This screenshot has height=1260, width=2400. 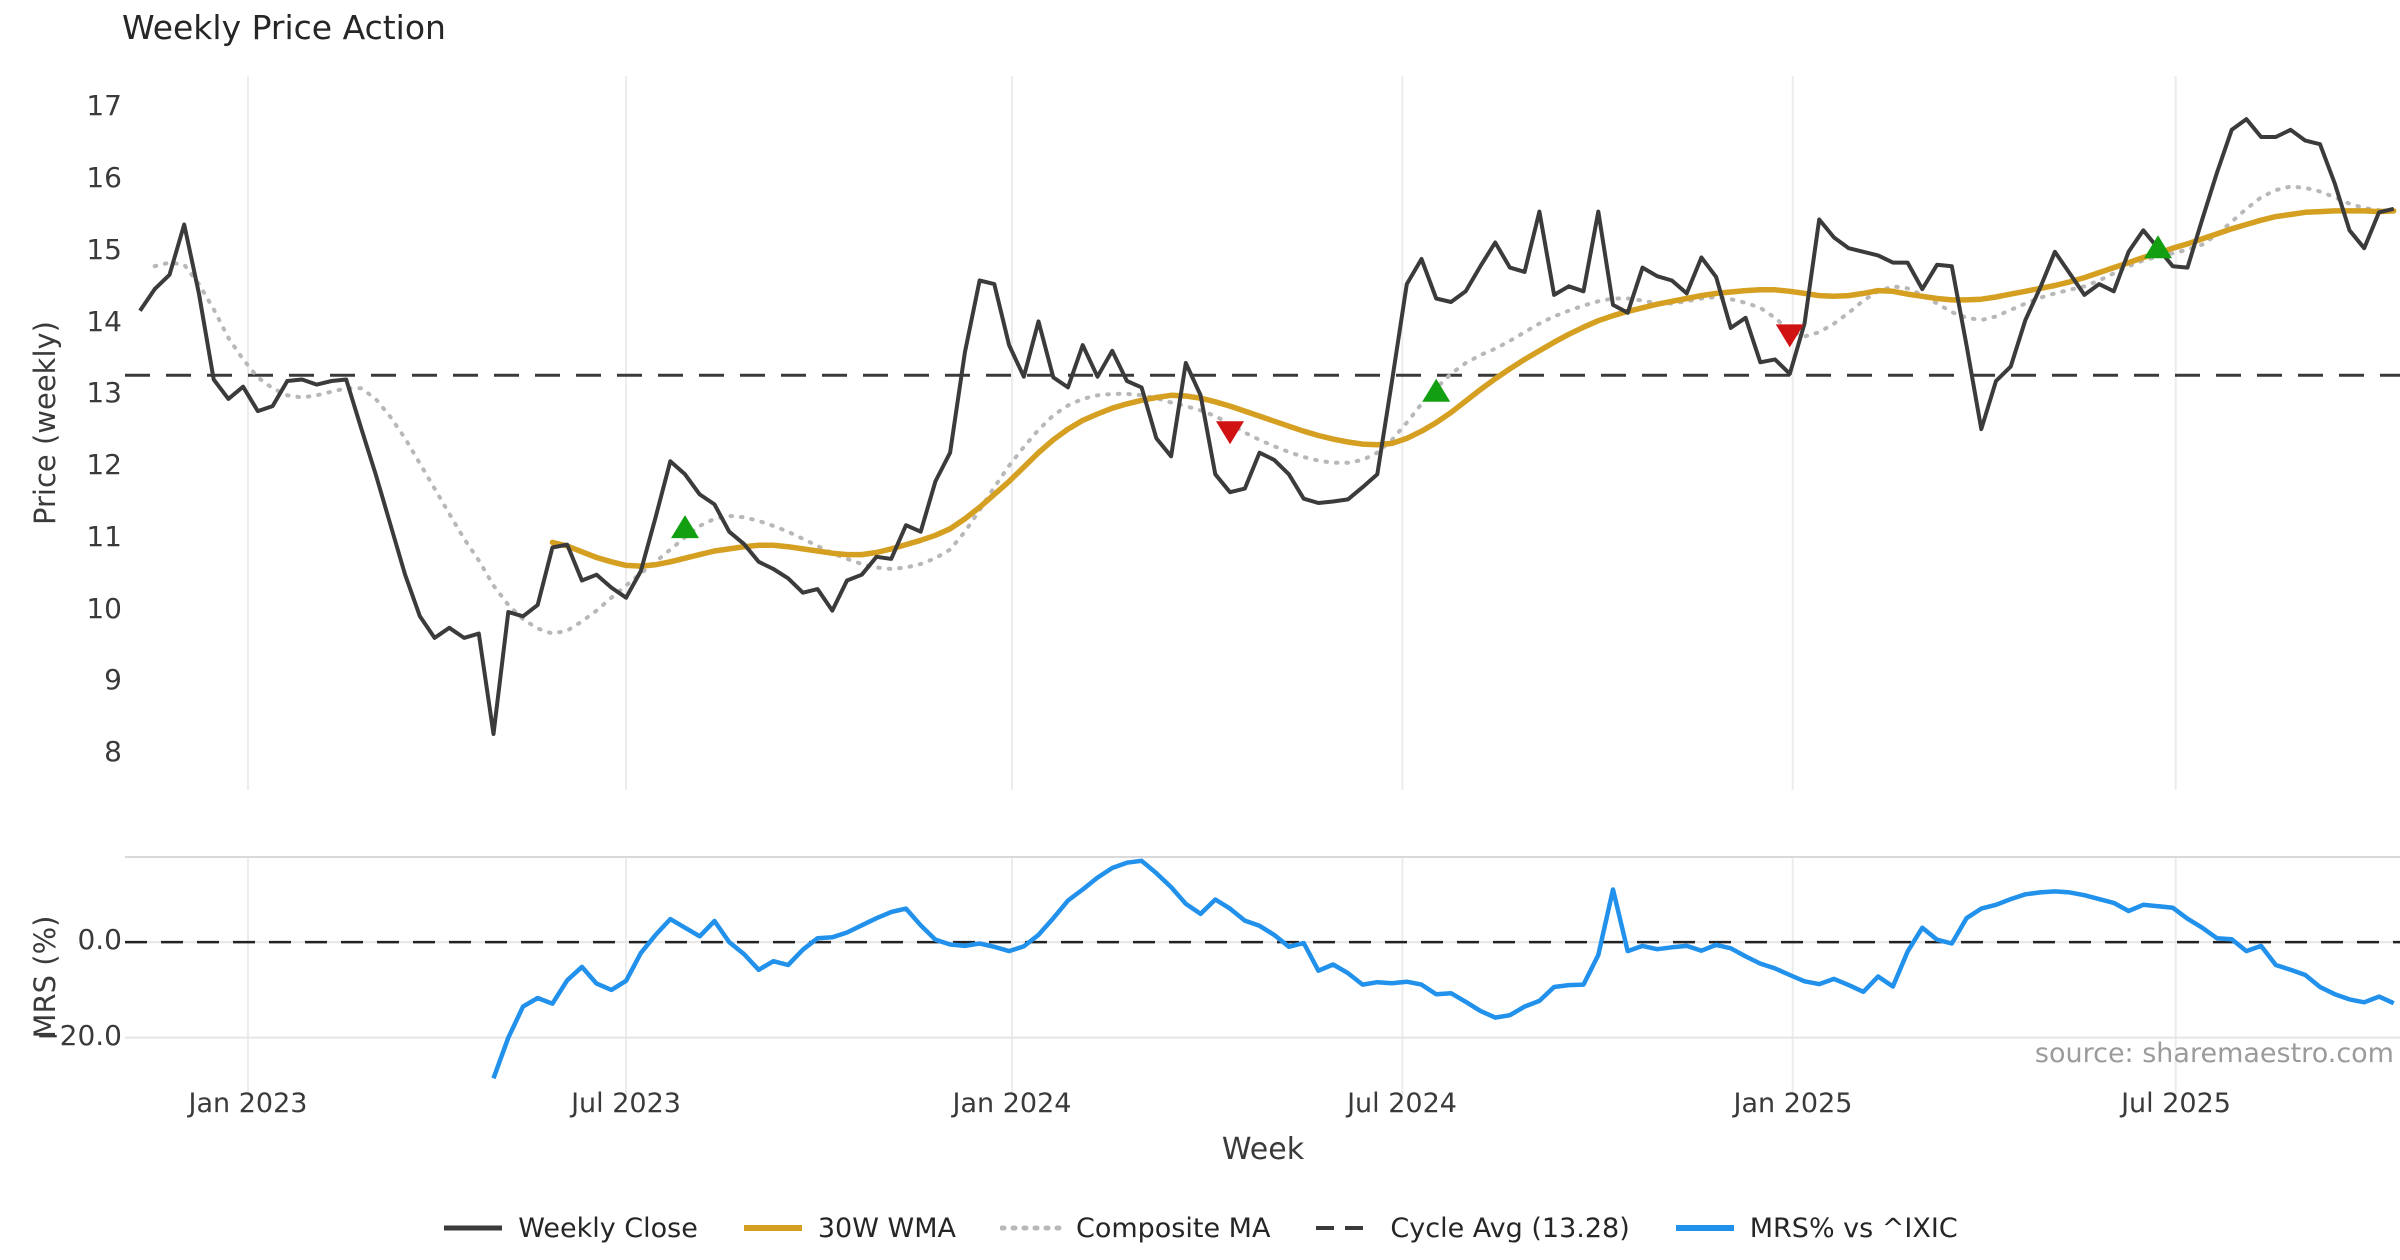 What do you see at coordinates (1443, 969) in the screenshot?
I see `mrs-line` at bounding box center [1443, 969].